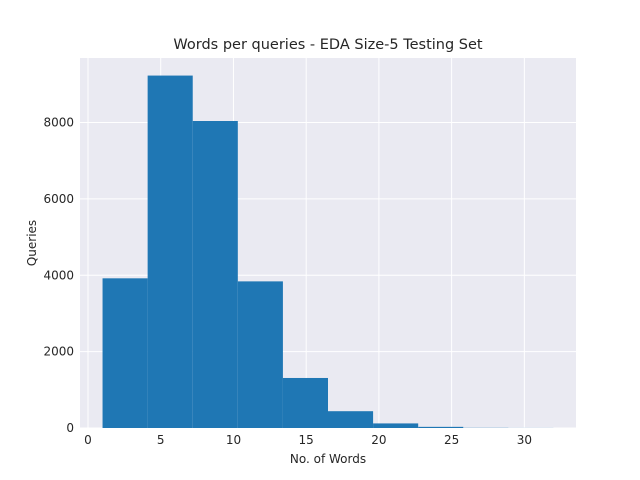 Image resolution: width=640 pixels, height=480 pixels. I want to click on x-tick-label: 25, so click(451, 440).